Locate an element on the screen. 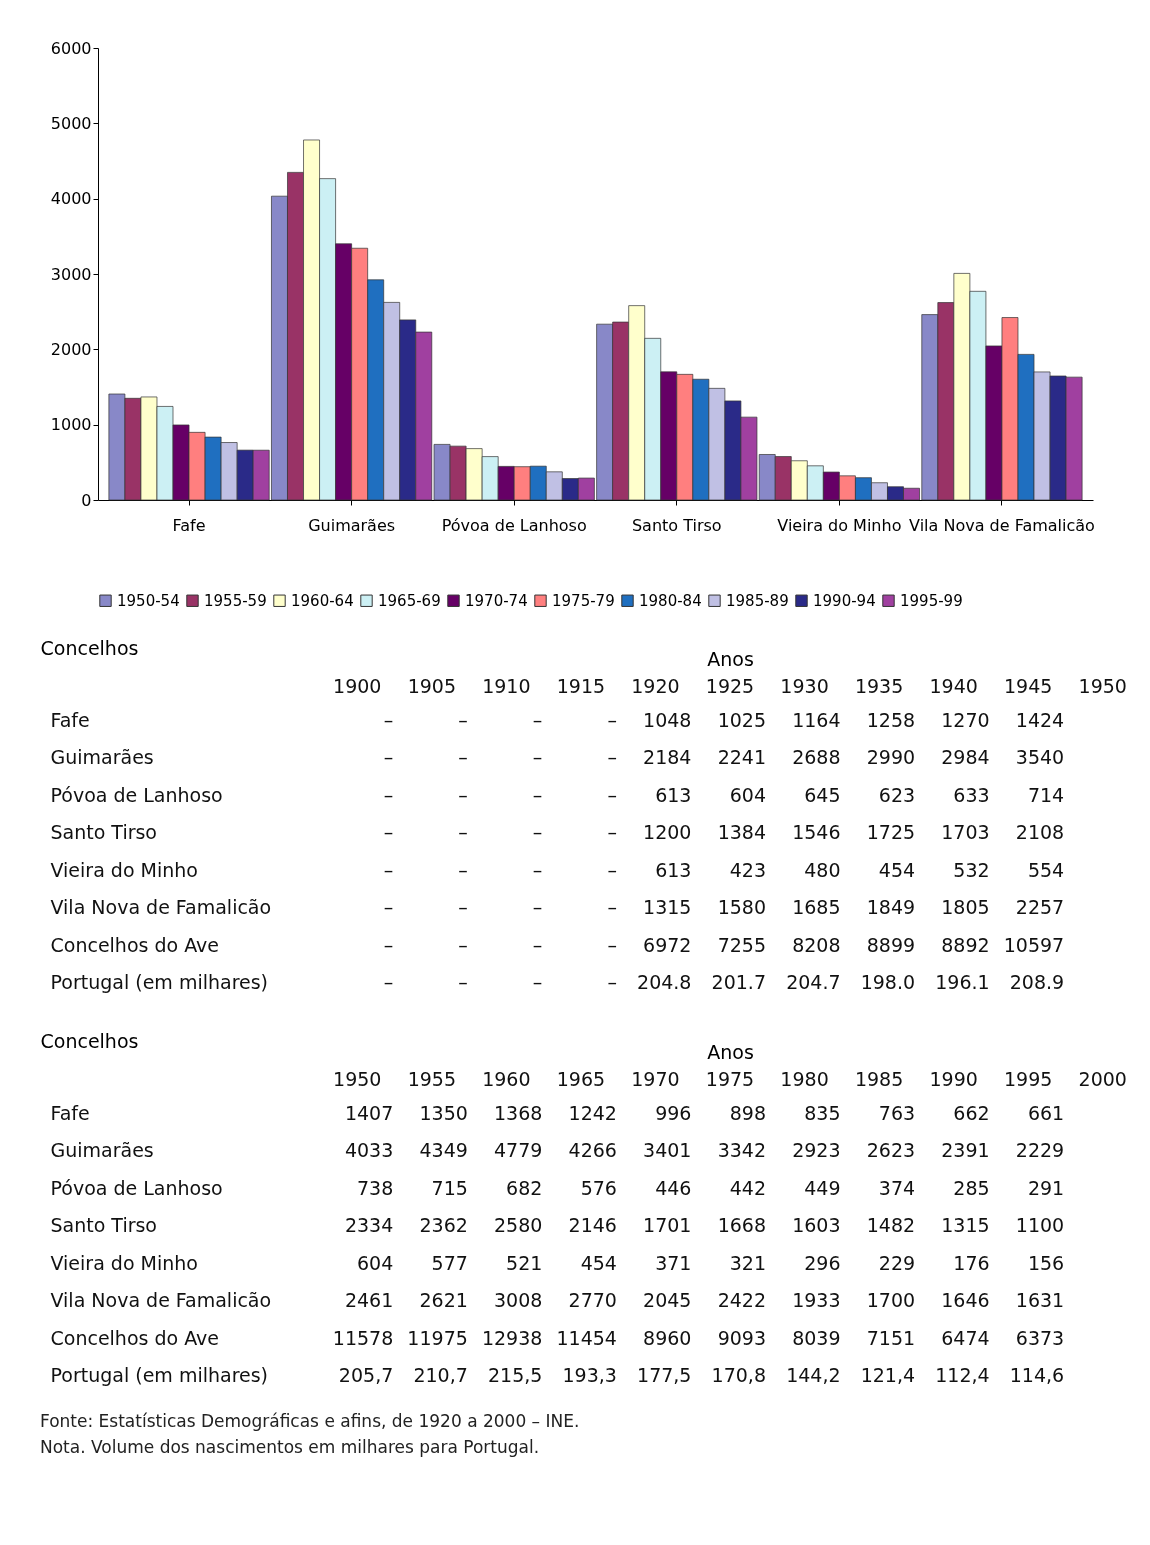  data-label: 170,8 is located at coordinates (738, 1375).